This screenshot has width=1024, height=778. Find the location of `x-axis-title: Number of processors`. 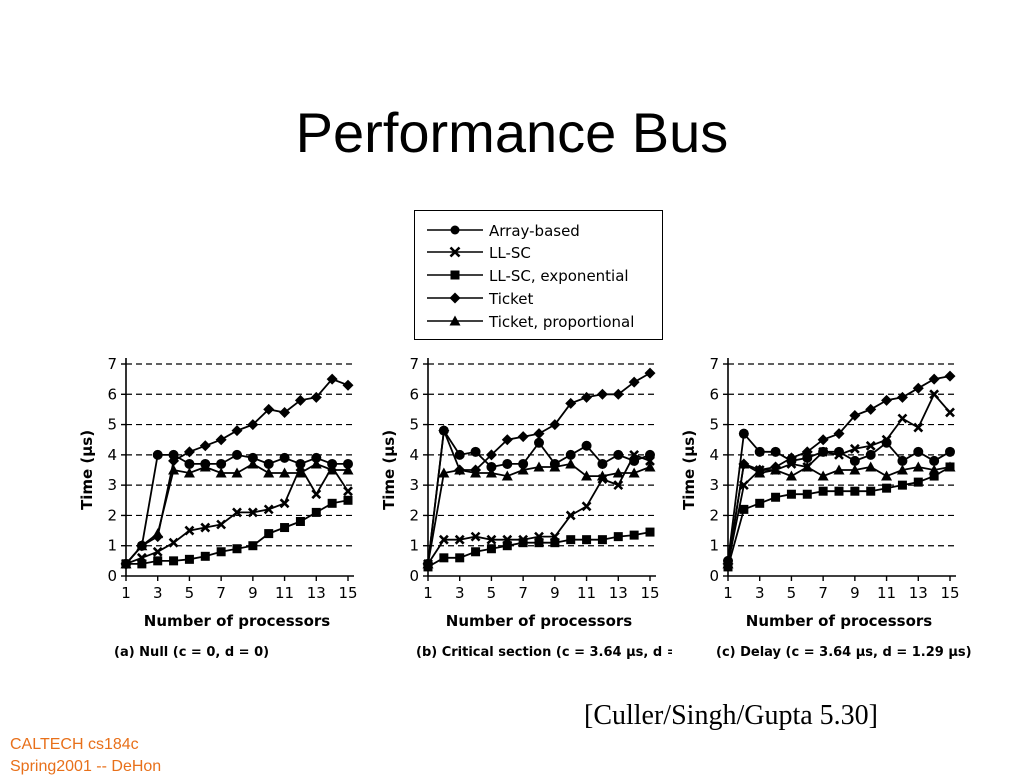

x-axis-title: Number of processors is located at coordinates (839, 621).